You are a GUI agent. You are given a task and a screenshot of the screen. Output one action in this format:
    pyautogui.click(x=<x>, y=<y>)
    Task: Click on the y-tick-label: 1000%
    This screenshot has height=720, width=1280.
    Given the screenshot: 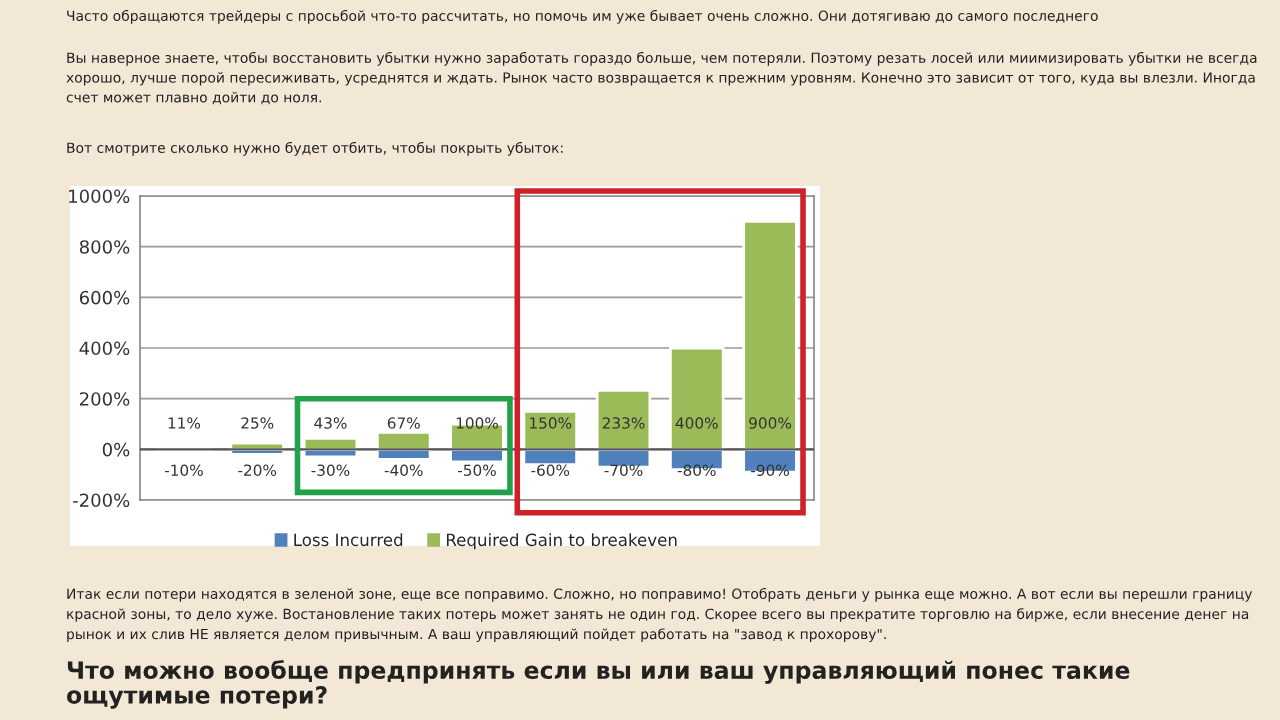 What is the action you would take?
    pyautogui.click(x=99, y=196)
    